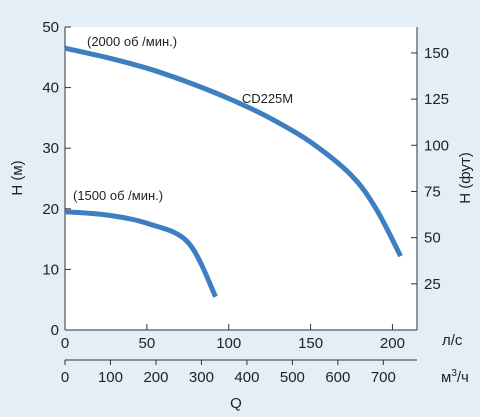 This screenshot has width=480, height=417. What do you see at coordinates (50, 148) in the screenshot?
I see `left-tick-label: 30` at bounding box center [50, 148].